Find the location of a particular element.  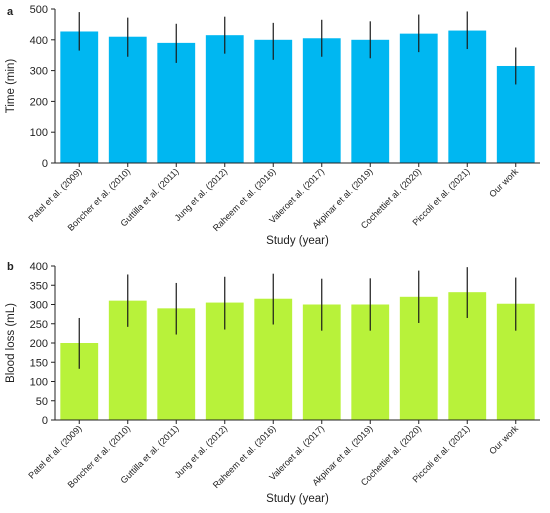

panel-letter: a is located at coordinates (10, 12).